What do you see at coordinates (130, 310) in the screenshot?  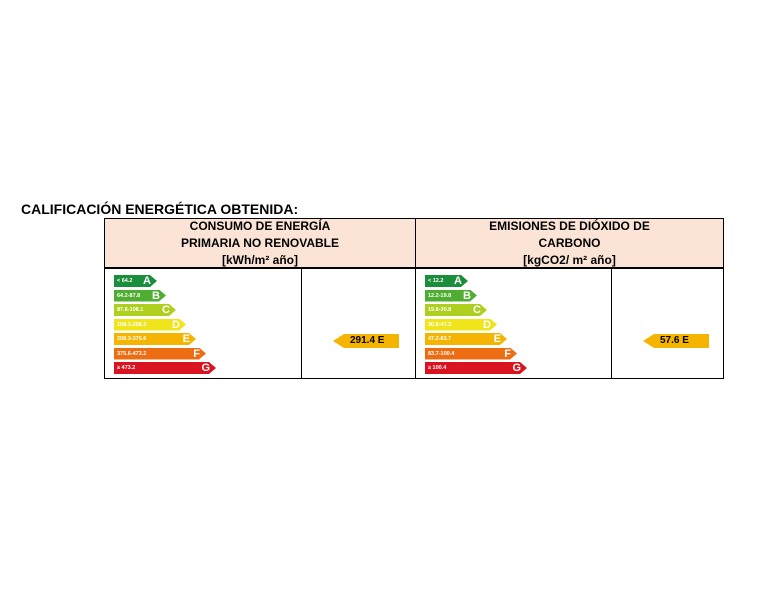 I see `energy-range-c: 87.8-108.1` at bounding box center [130, 310].